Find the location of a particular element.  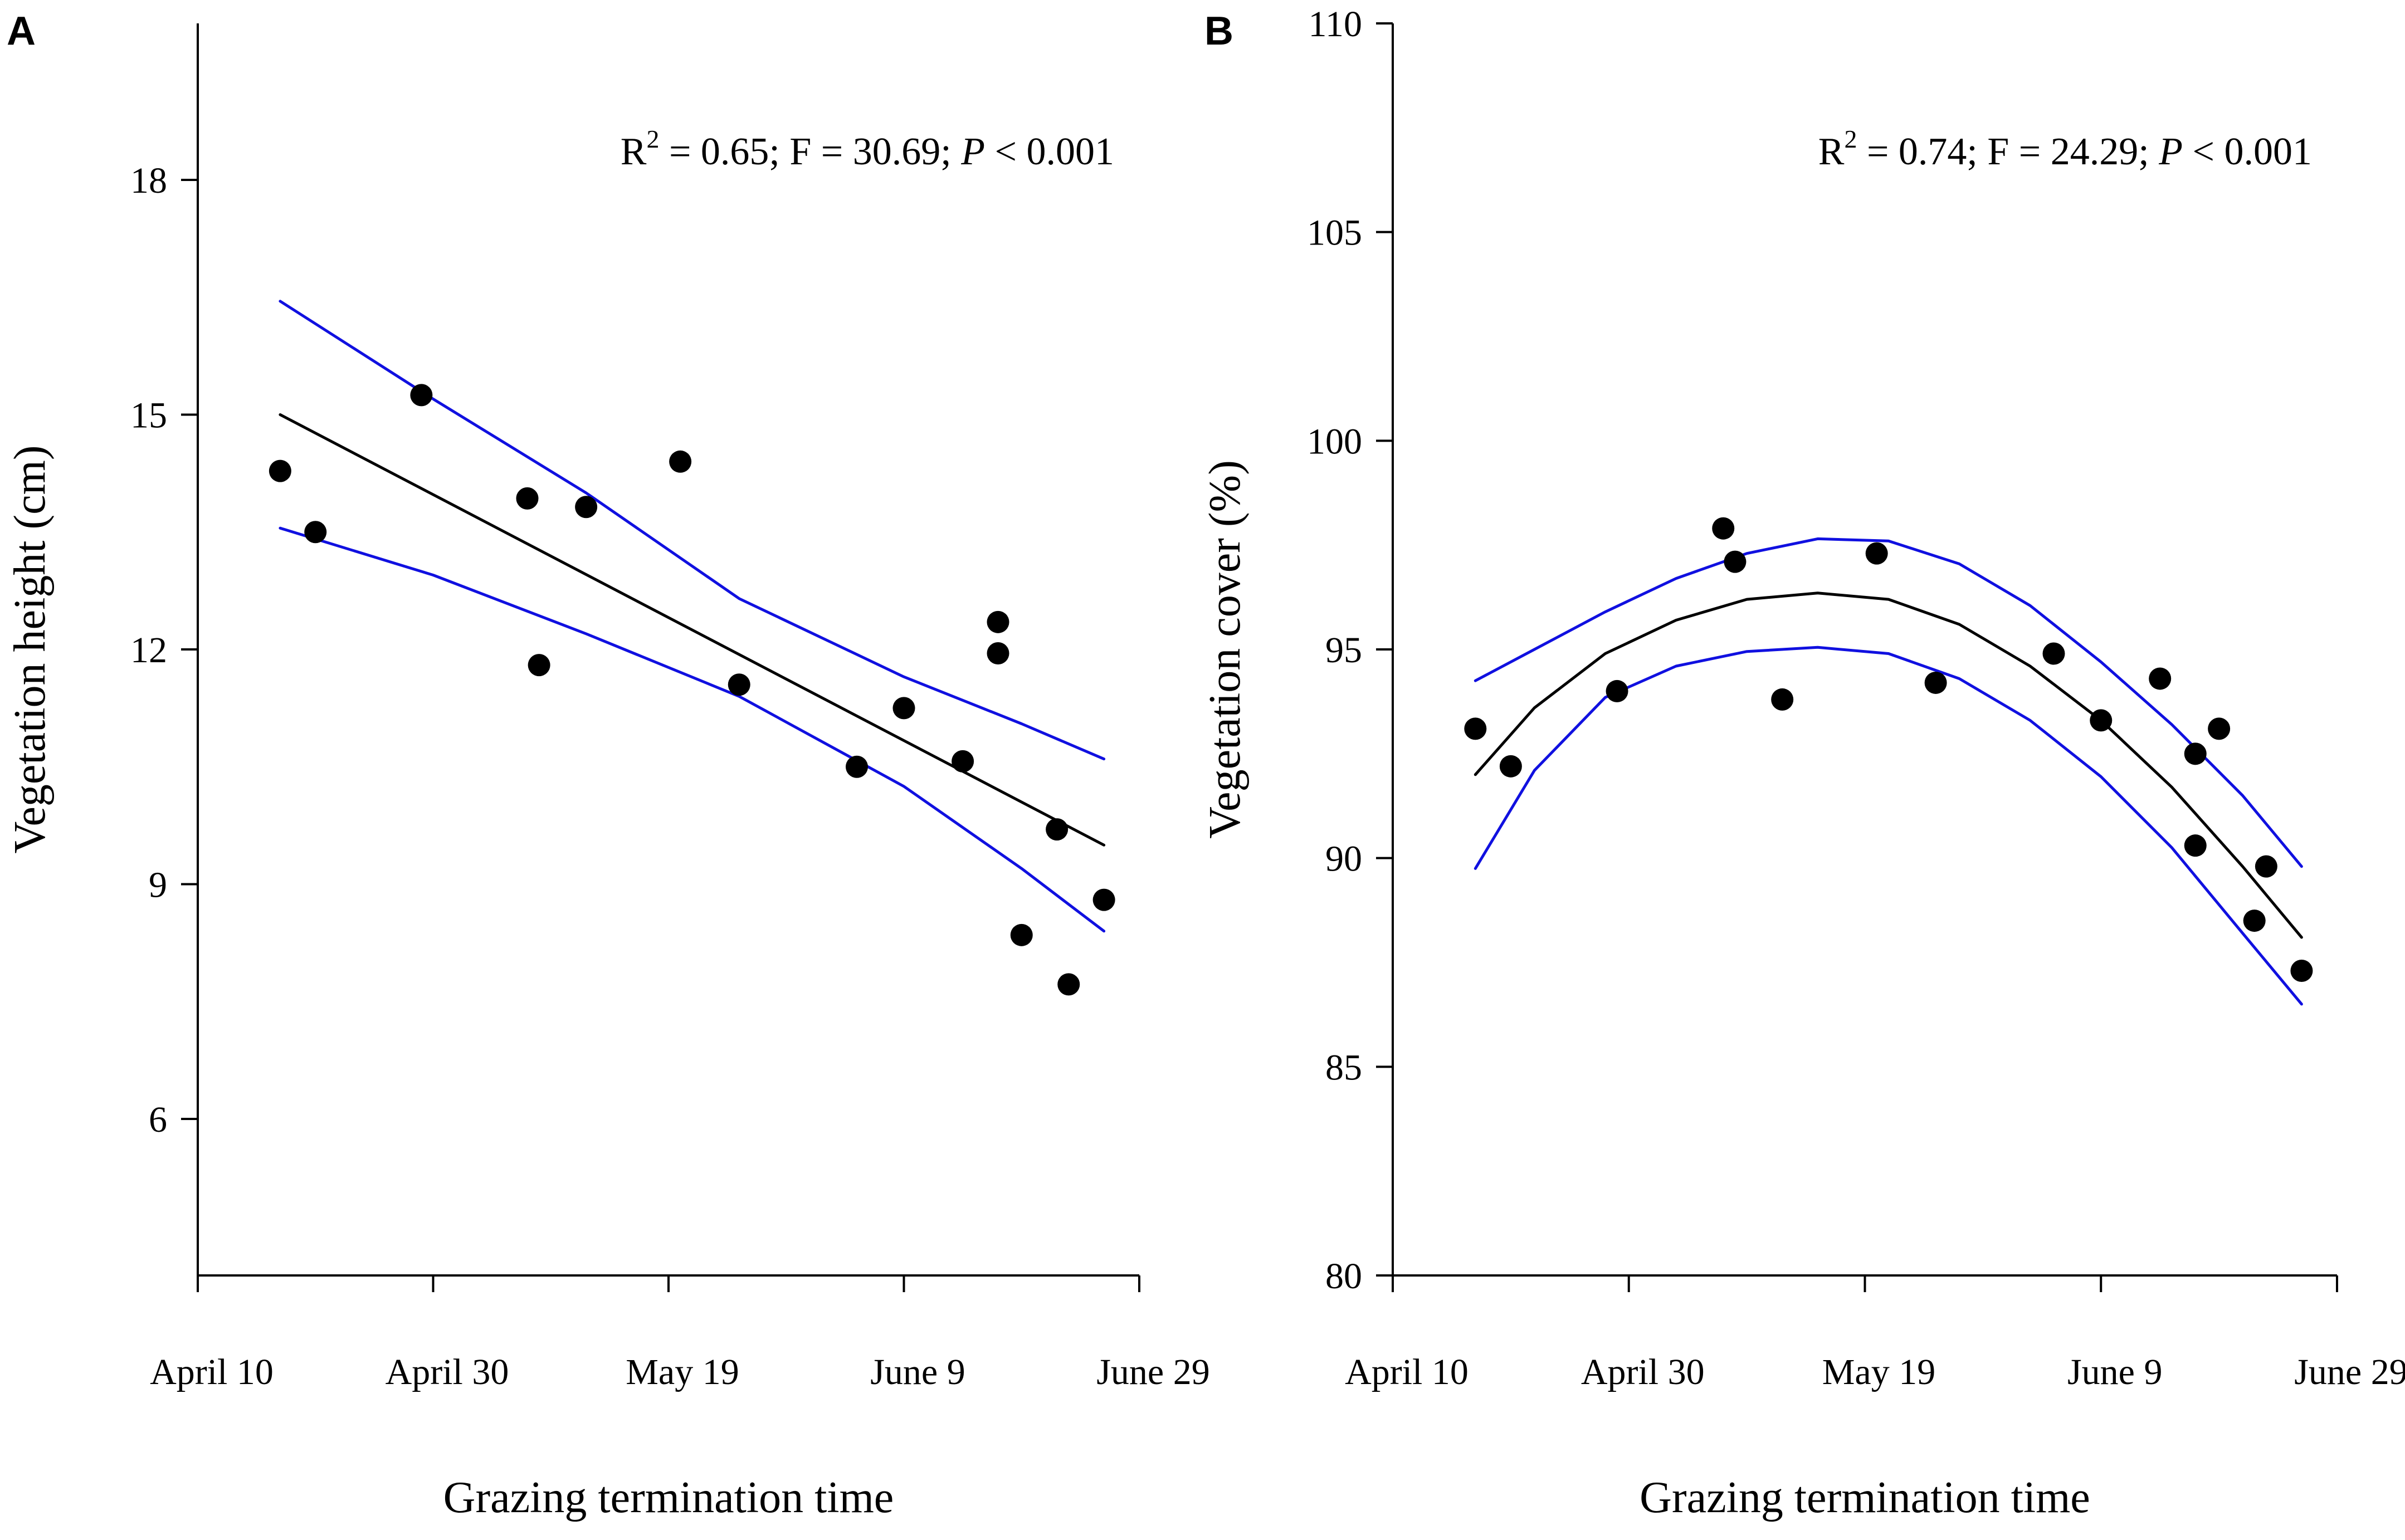

stats-values: = 0.65; F = 30.69; is located at coordinates (810, 151).